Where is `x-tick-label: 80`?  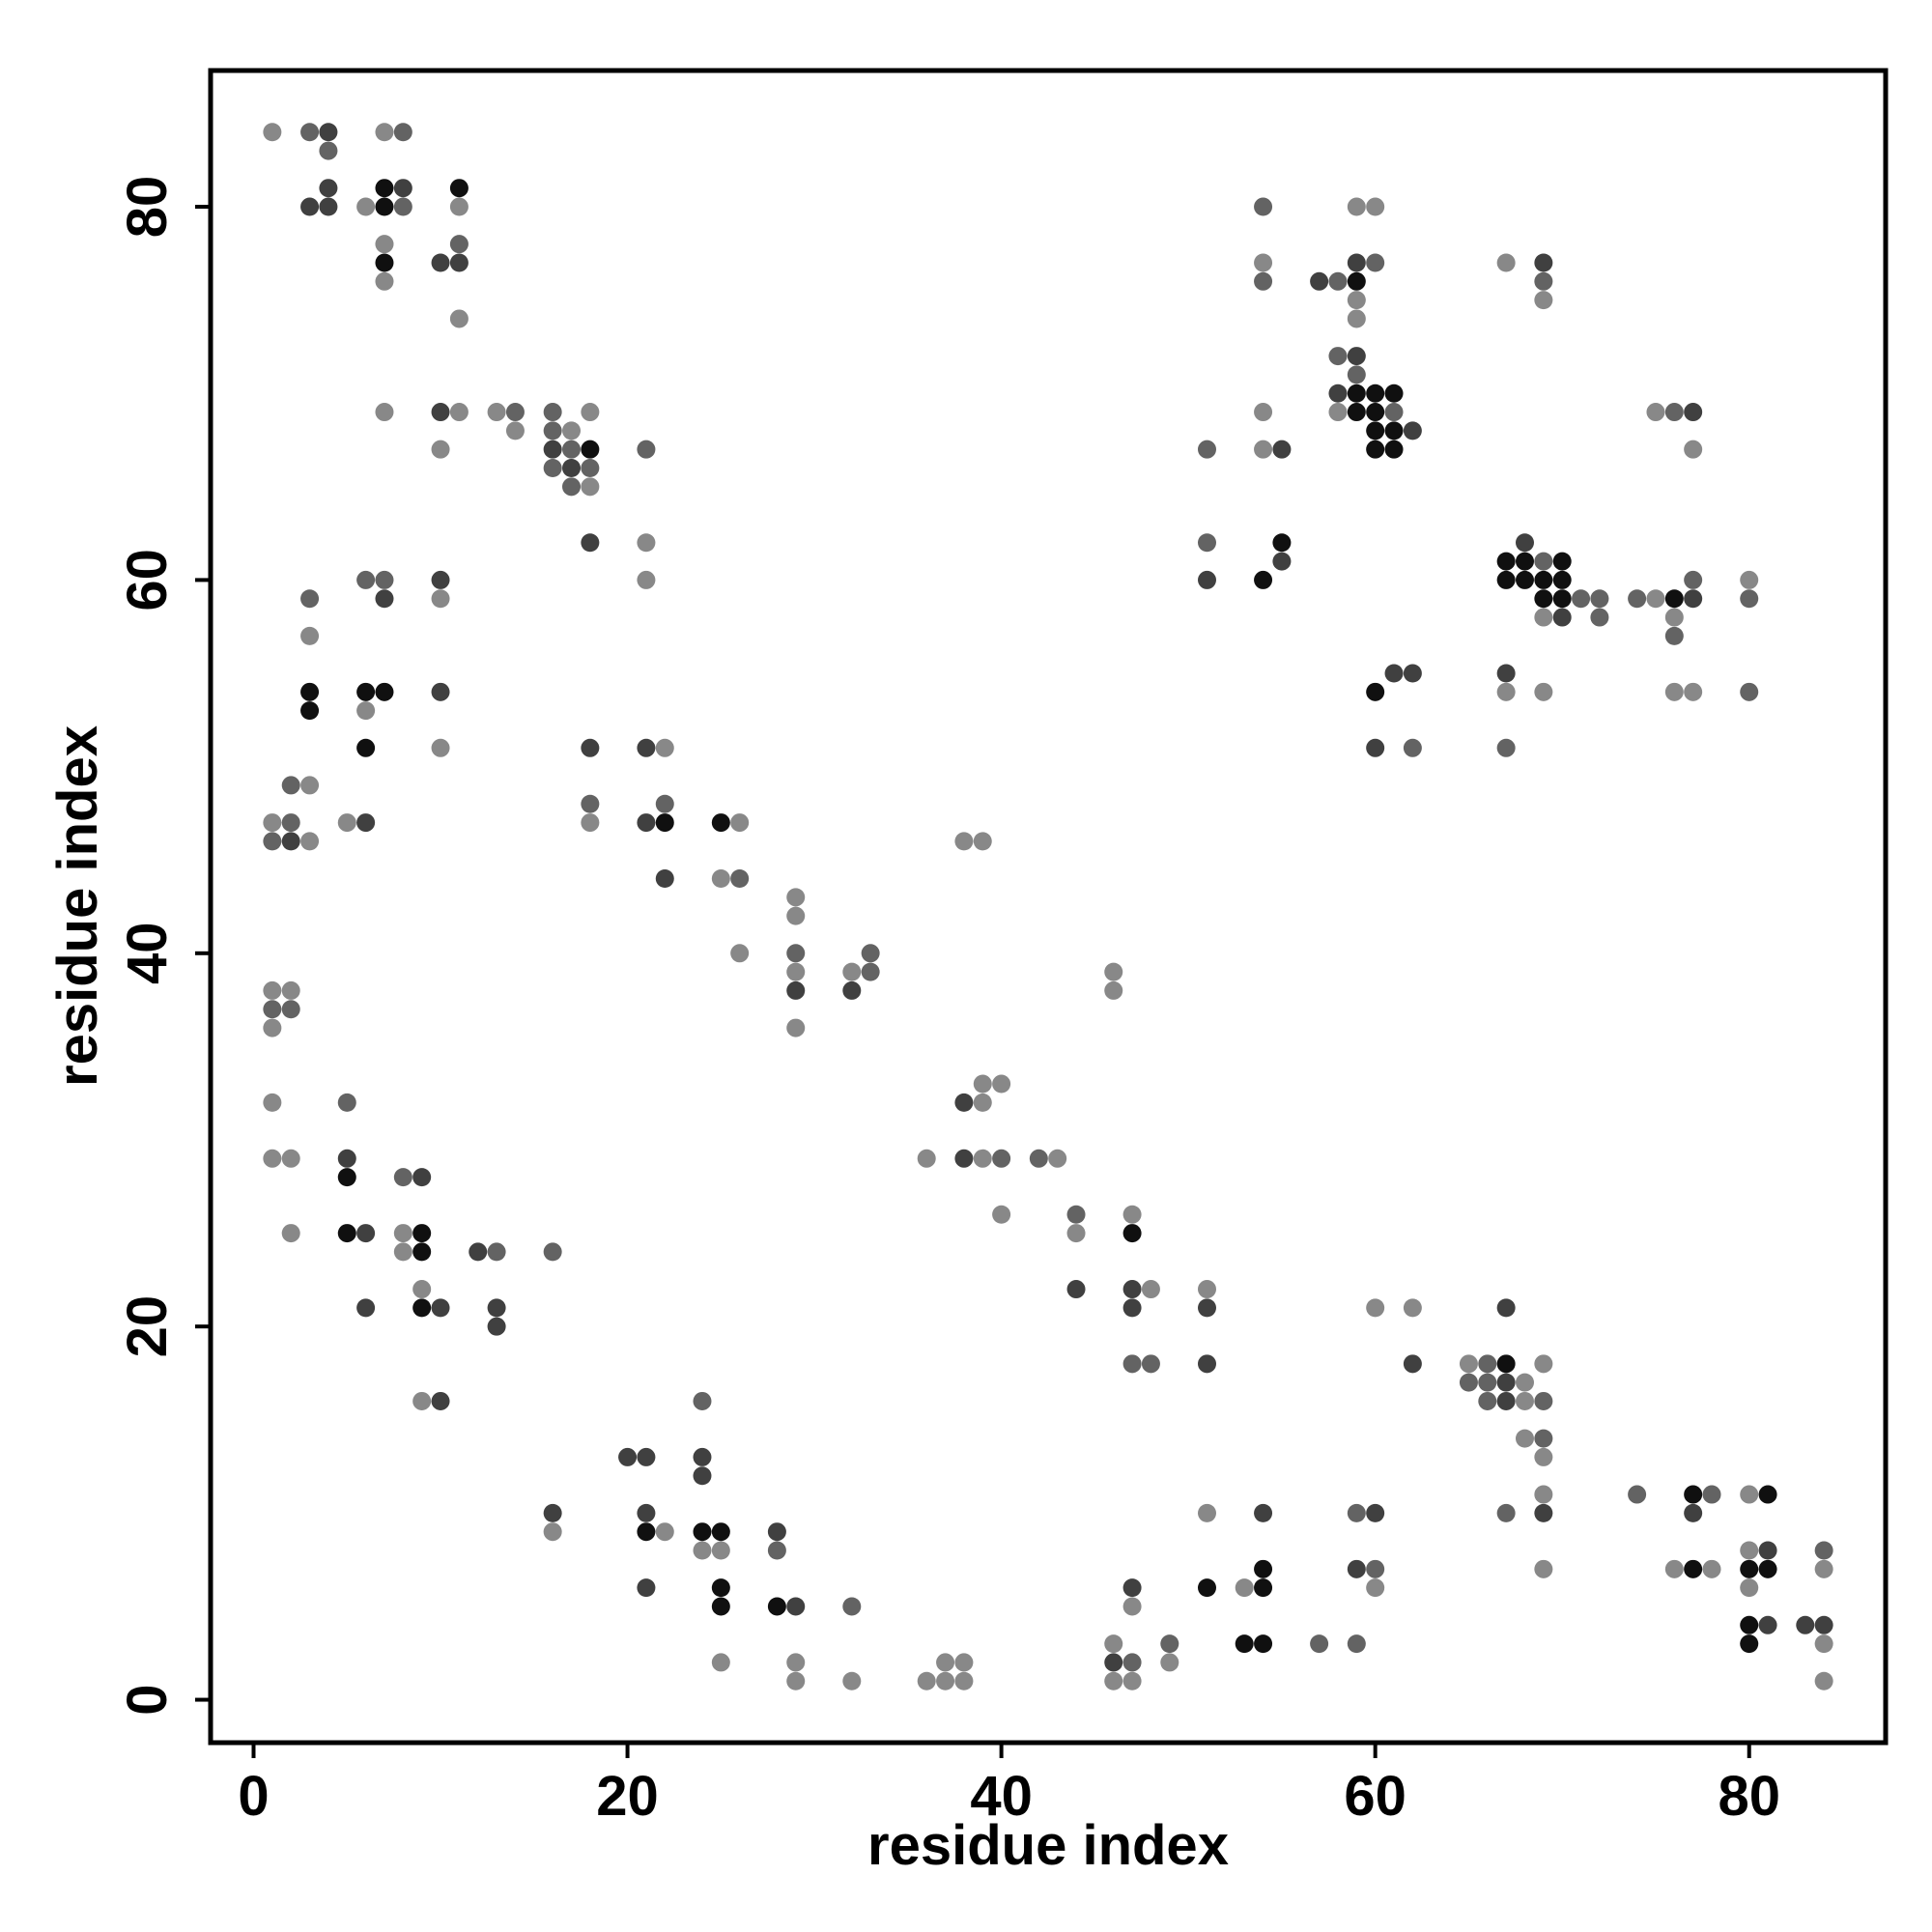 x-tick-label: 80 is located at coordinates (1749, 1796).